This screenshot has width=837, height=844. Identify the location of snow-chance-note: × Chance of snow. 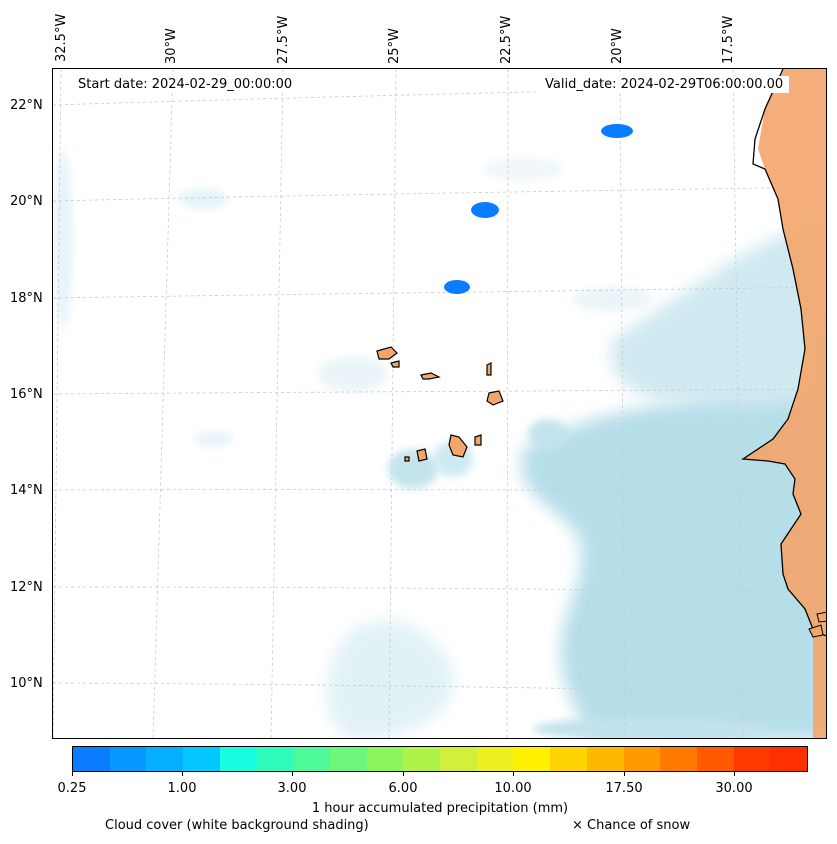
(631, 825).